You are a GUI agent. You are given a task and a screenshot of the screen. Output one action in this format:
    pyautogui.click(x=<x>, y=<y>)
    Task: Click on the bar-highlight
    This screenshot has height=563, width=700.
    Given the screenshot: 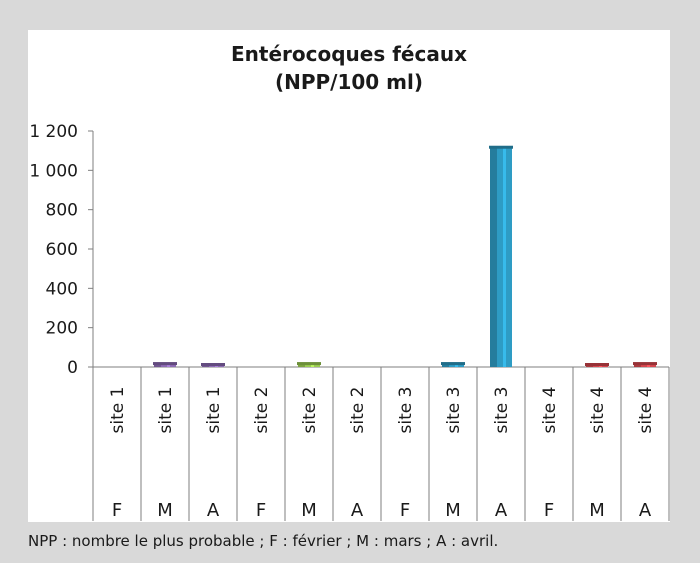 What is the action you would take?
    pyautogui.click(x=504, y=256)
    